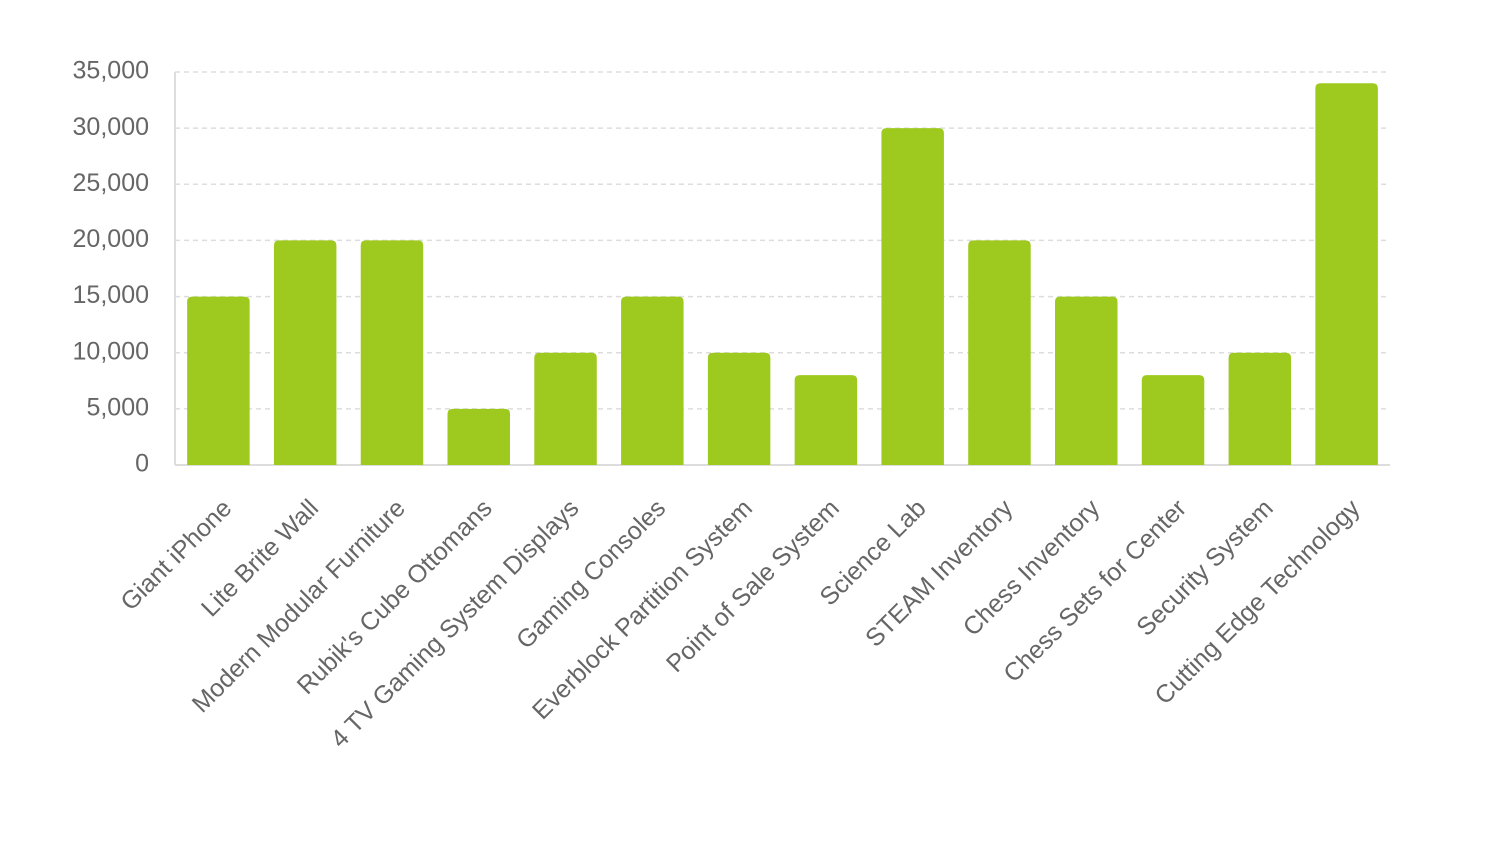 This screenshot has width=1488, height=841. What do you see at coordinates (753, 586) in the screenshot?
I see `x-tick-label: Point of Sale System` at bounding box center [753, 586].